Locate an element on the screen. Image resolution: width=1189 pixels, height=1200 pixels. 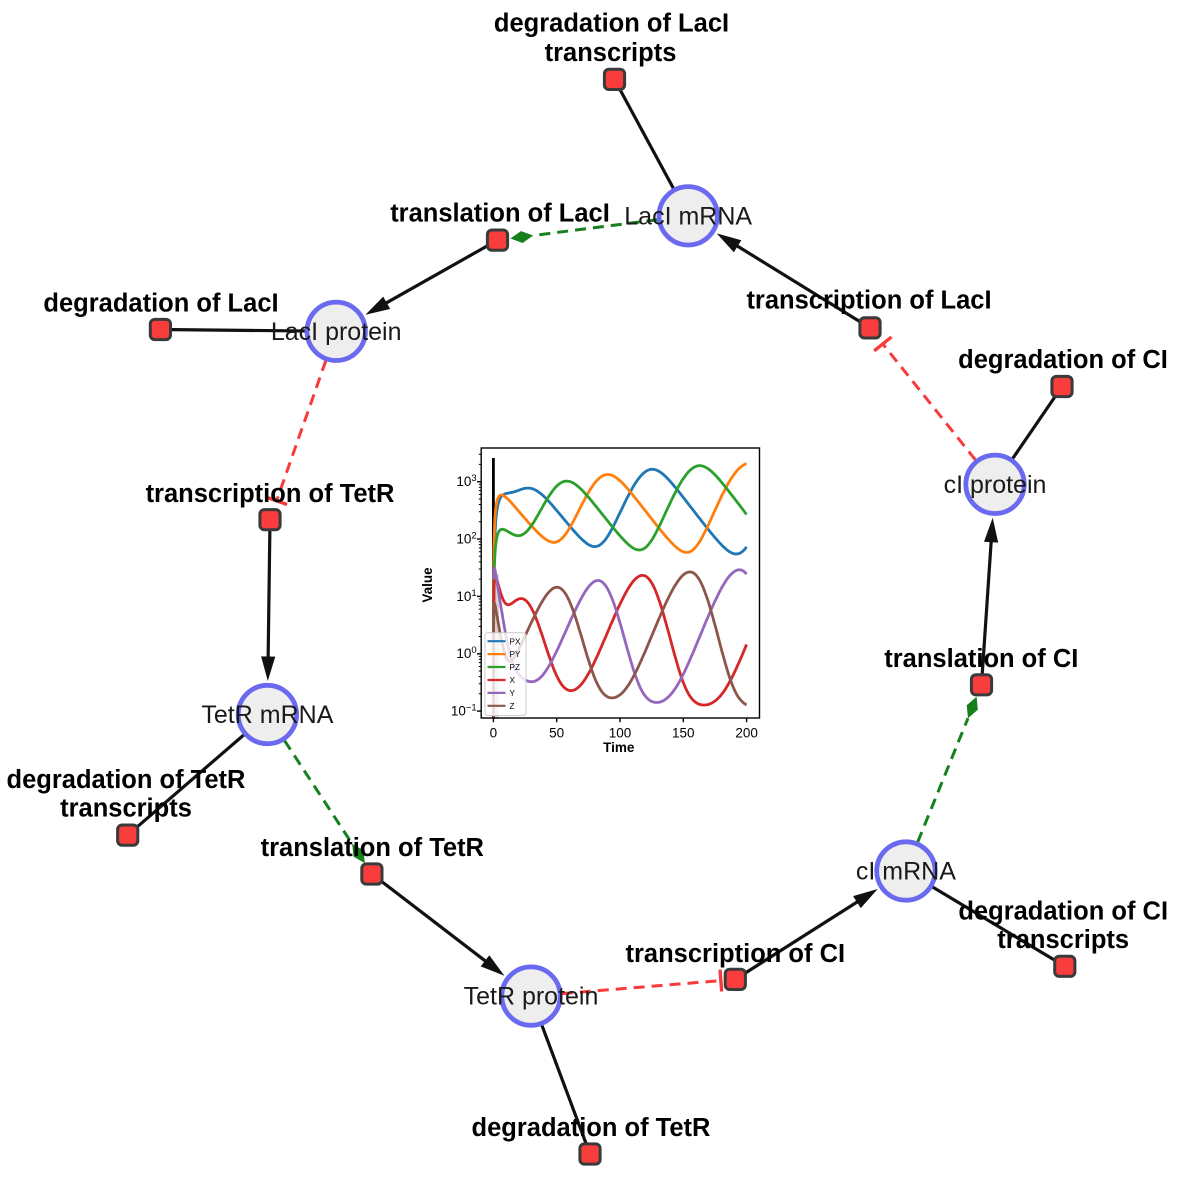
svg-text: transcription of TetR is located at coordinates (270, 494).